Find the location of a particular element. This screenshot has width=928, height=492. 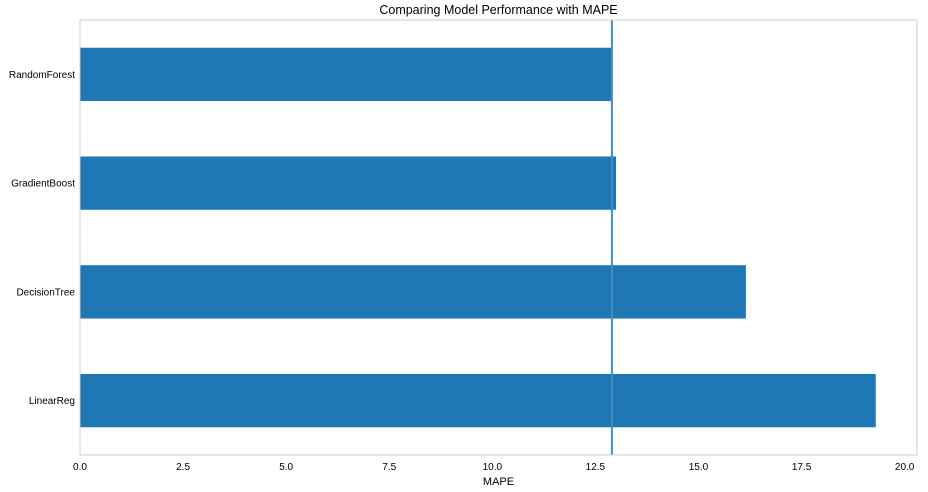

x-tick-label: 7.5 is located at coordinates (389, 467).